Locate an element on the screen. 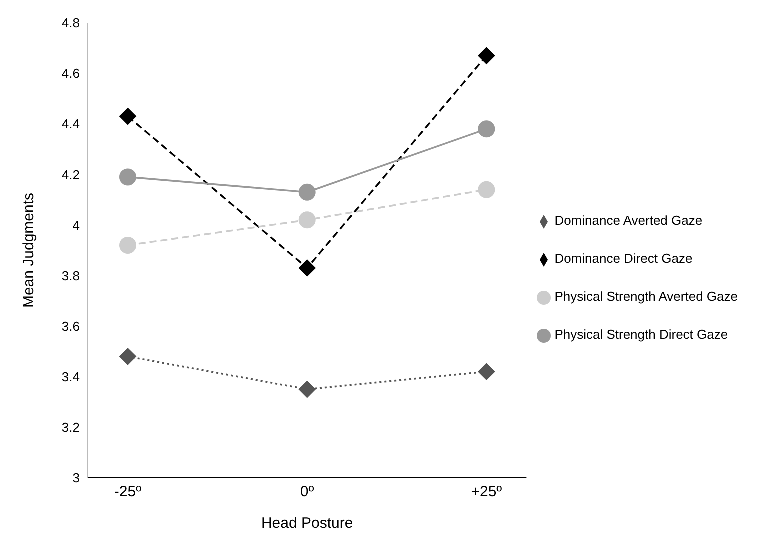  legend-label: Dominance Averted Gaze is located at coordinates (628, 220).